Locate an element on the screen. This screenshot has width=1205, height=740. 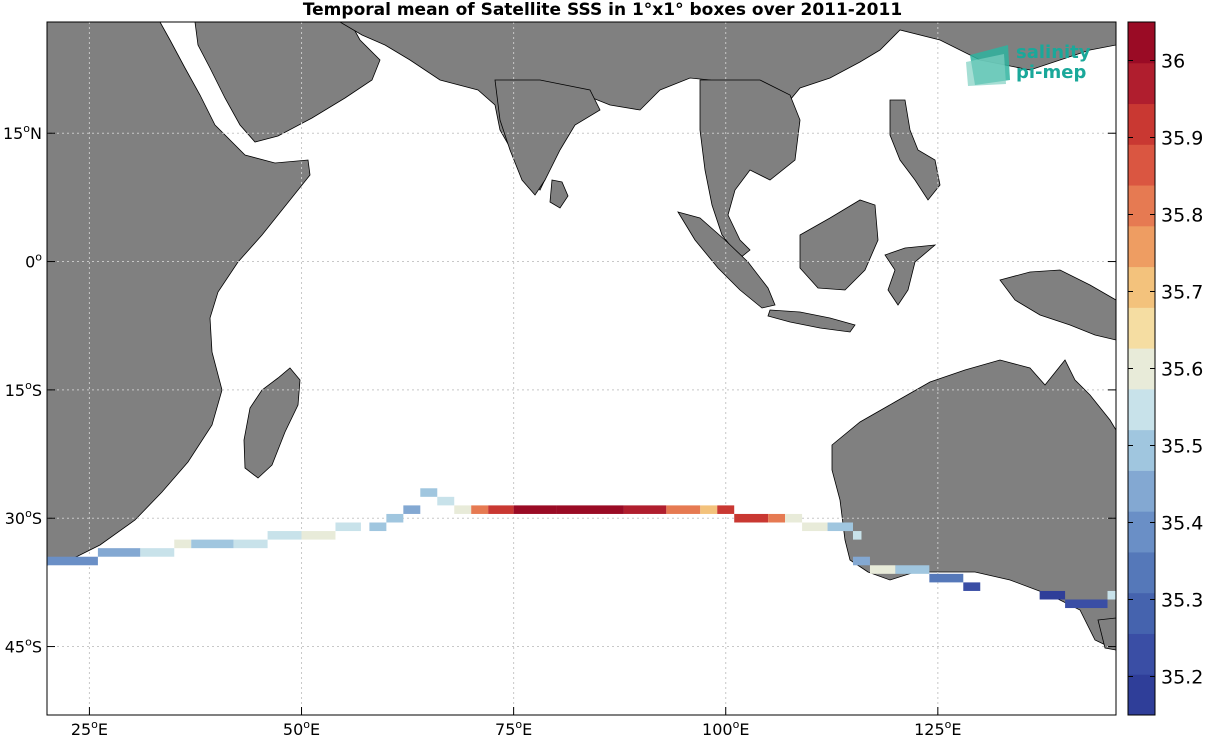
land-new-guinea is located at coordinates (1057, 305).